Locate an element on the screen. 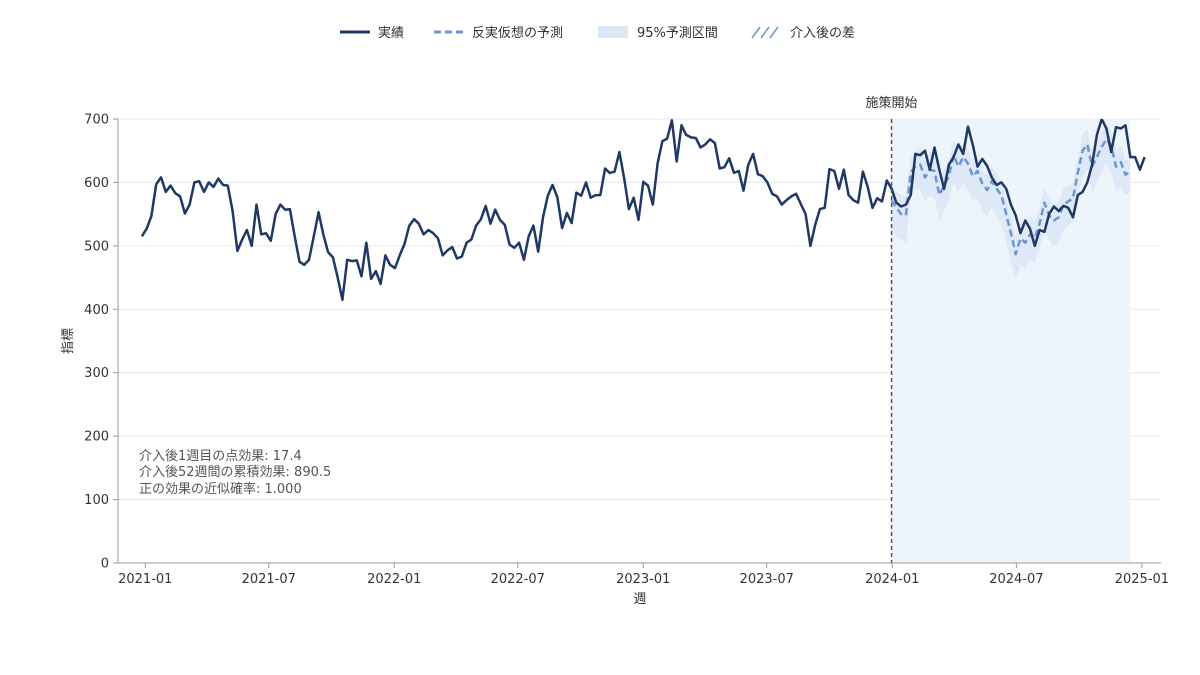 This screenshot has height=675, width=1200. x-tick-label: 2024-07 is located at coordinates (1016, 579).